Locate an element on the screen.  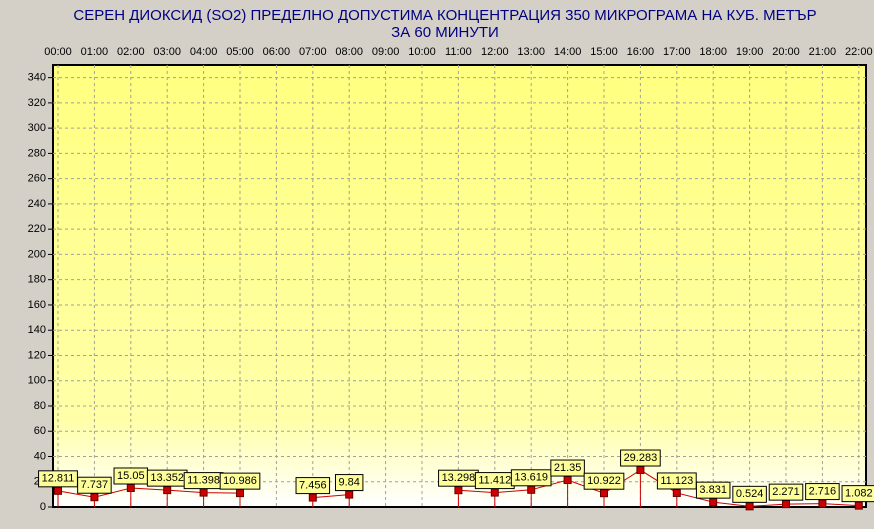
data-label: 2.716 is located at coordinates (823, 491).